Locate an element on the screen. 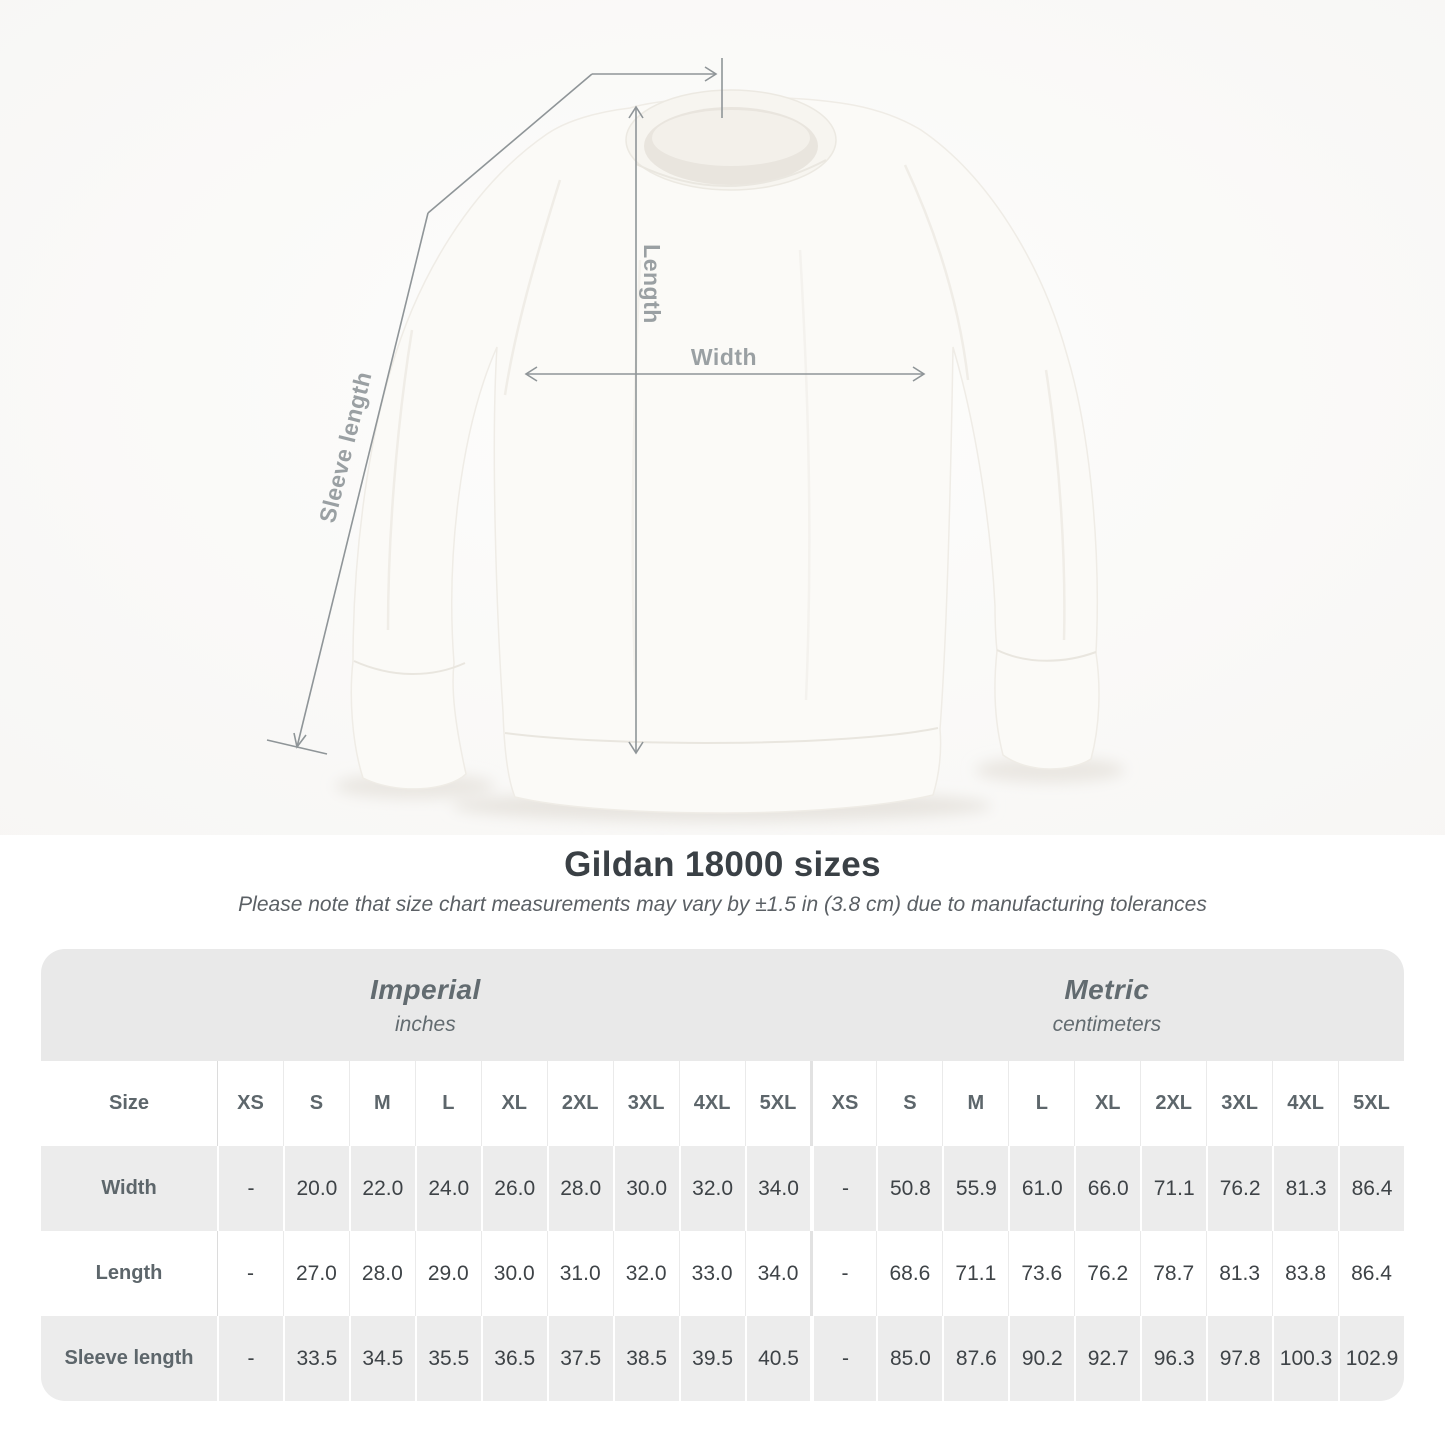  imperial-header: Imperial inches is located at coordinates (425, 1005).